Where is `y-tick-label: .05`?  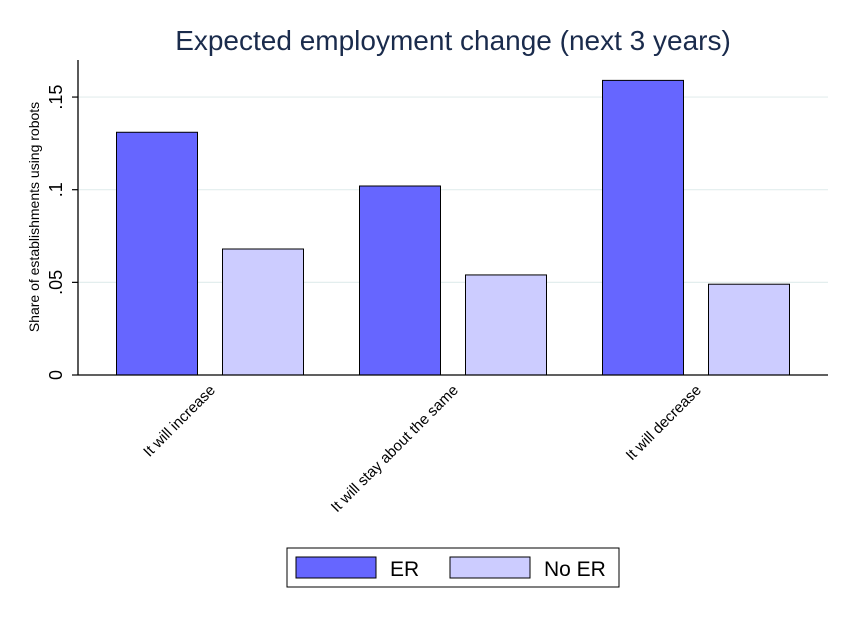
y-tick-label: .05 is located at coordinates (56, 282).